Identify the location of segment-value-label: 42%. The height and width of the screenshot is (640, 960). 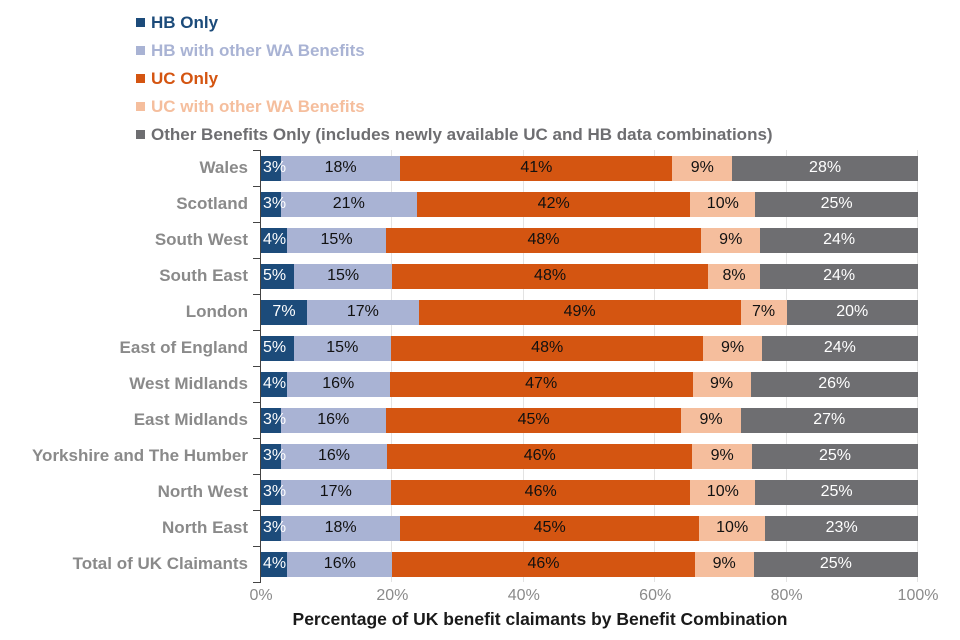
(553, 203).